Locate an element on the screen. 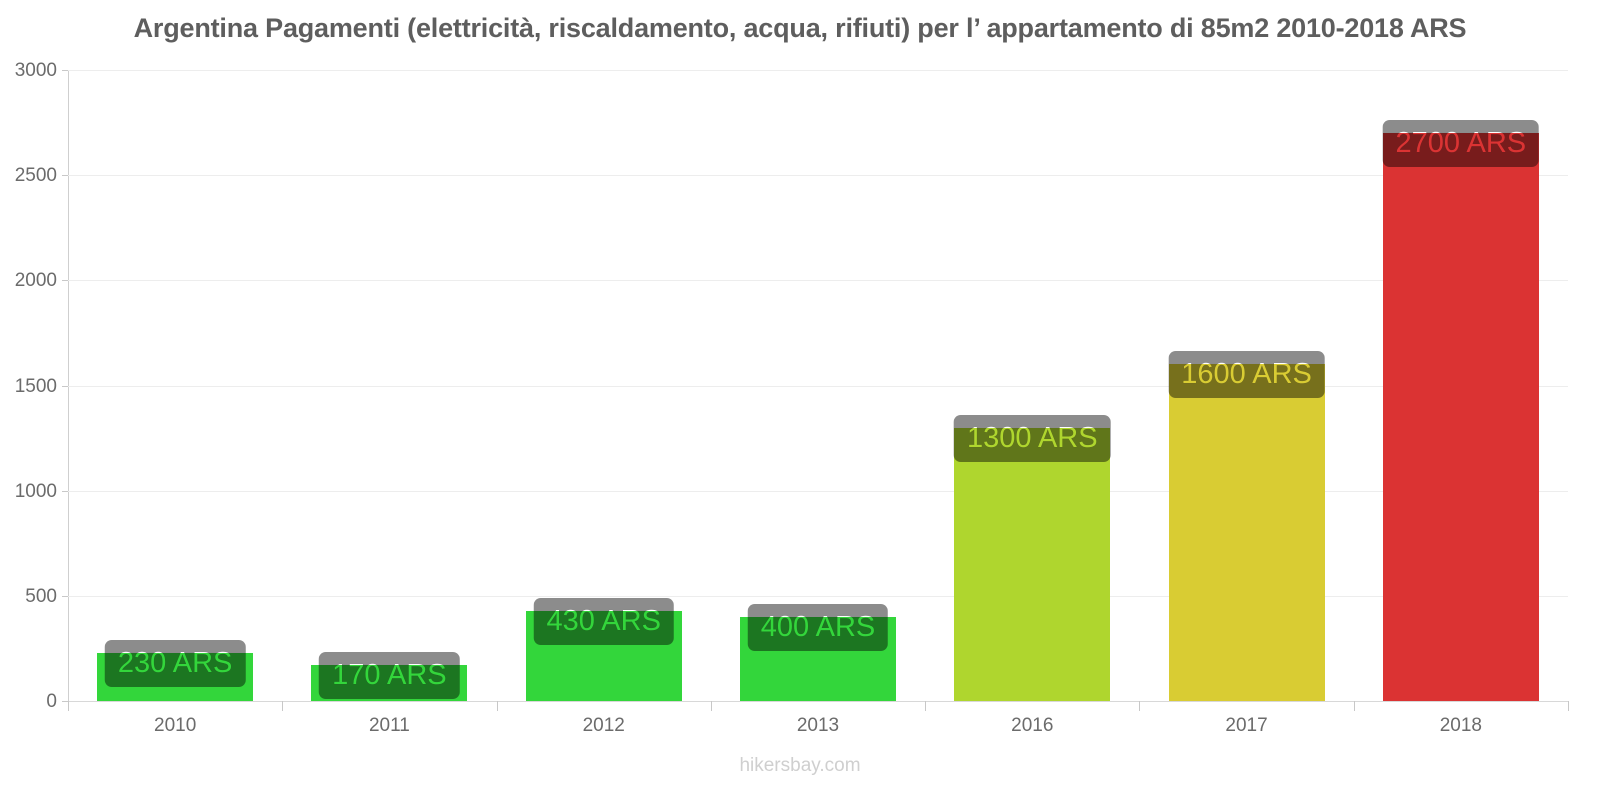 The image size is (1600, 800). value-label-2018: 2700 ARS is located at coordinates (1461, 144).